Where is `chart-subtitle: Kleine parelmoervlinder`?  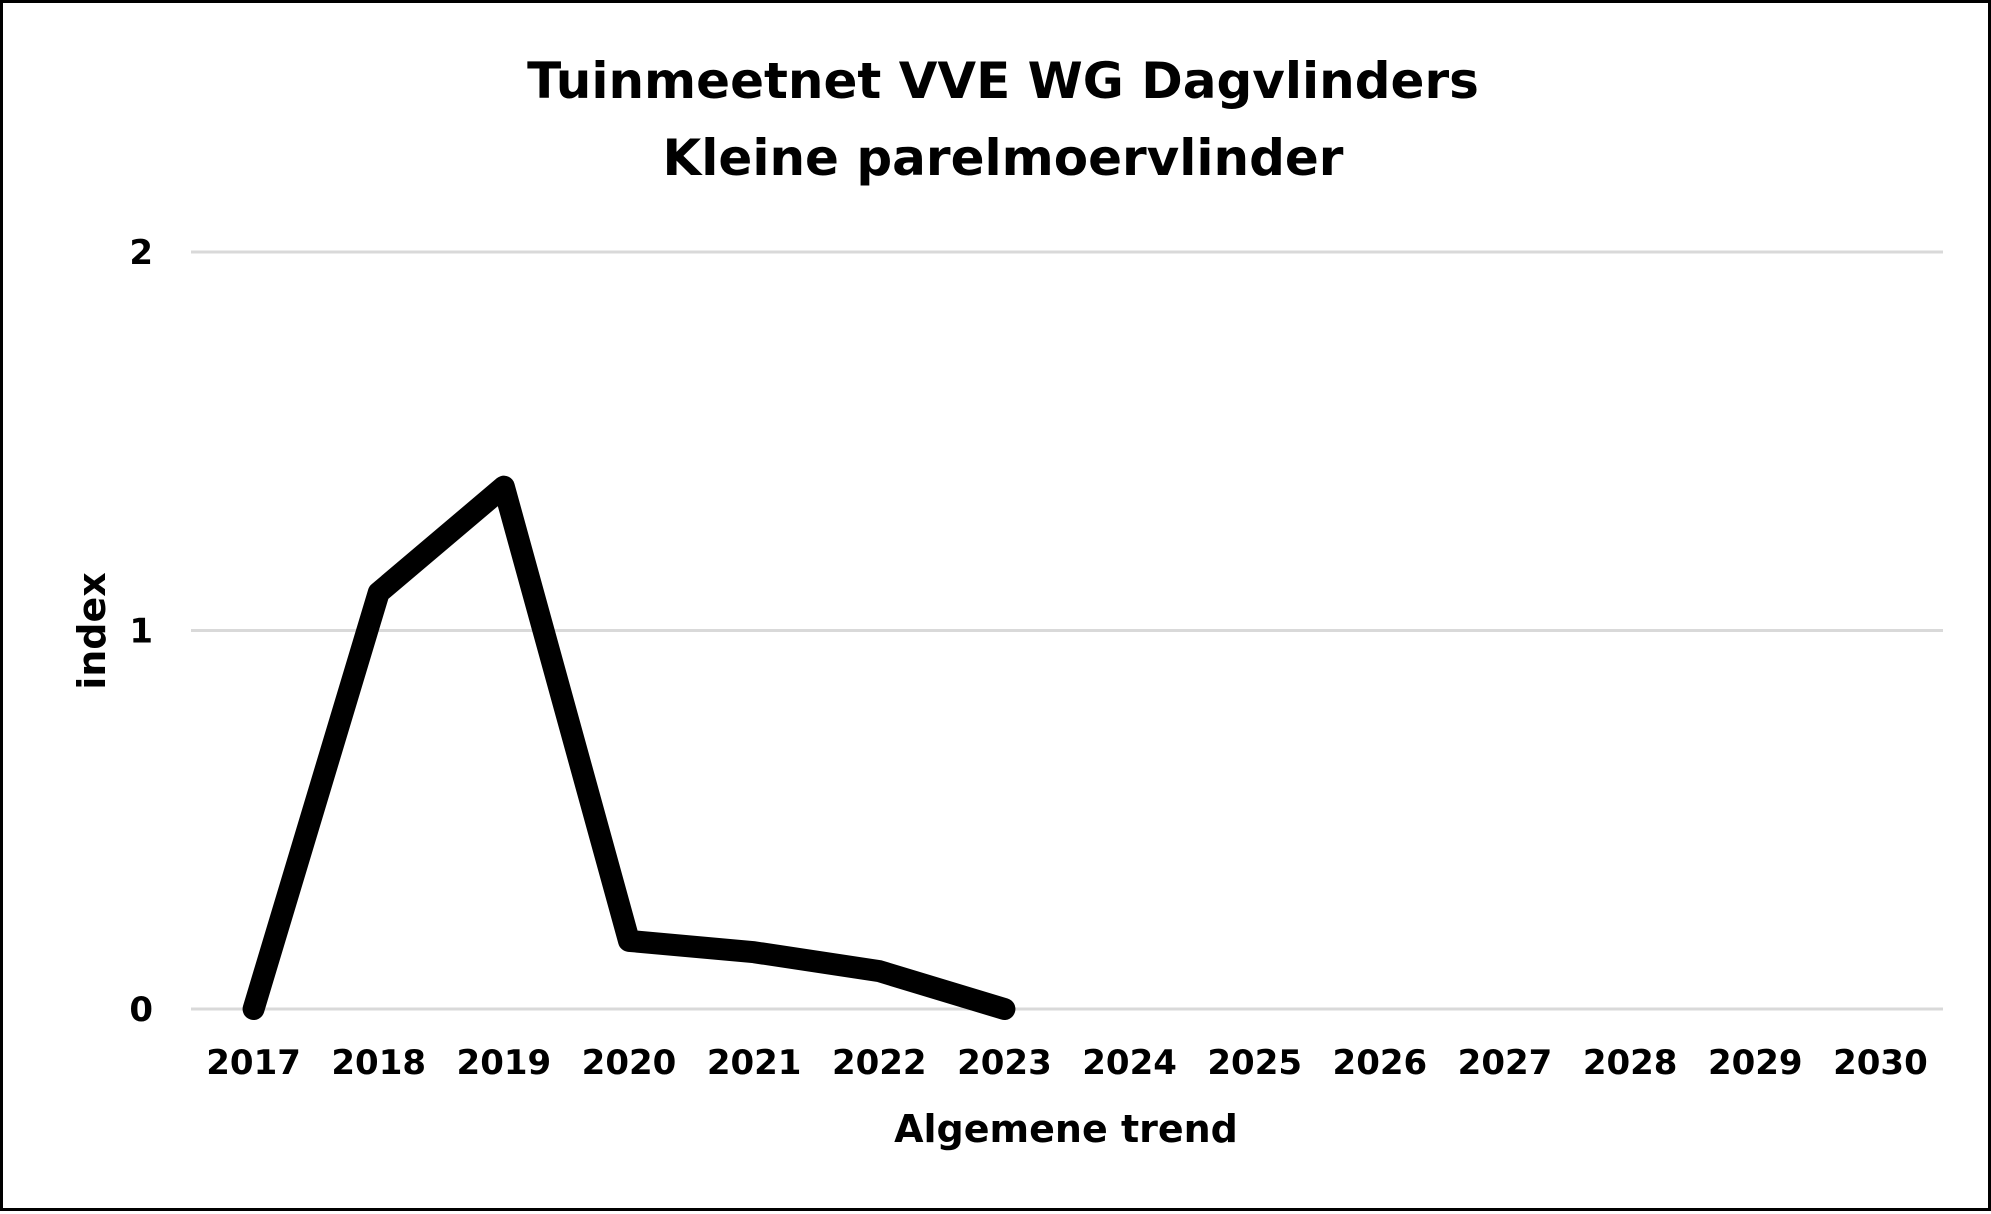 chart-subtitle: Kleine parelmoervlinder is located at coordinates (1003, 158).